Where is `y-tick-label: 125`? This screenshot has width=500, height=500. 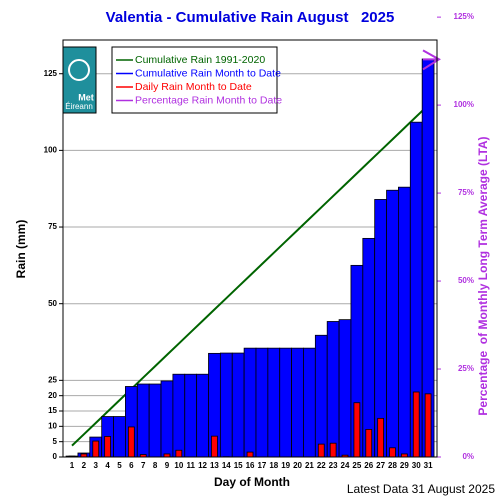 y-tick-label: 125 is located at coordinates (51, 73).